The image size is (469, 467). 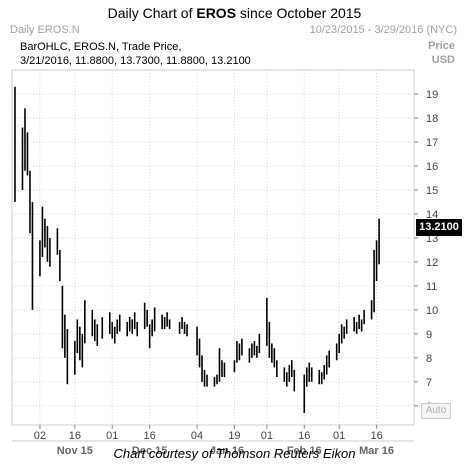 What do you see at coordinates (432, 167) in the screenshot?
I see `y-tick-label: 16` at bounding box center [432, 167].